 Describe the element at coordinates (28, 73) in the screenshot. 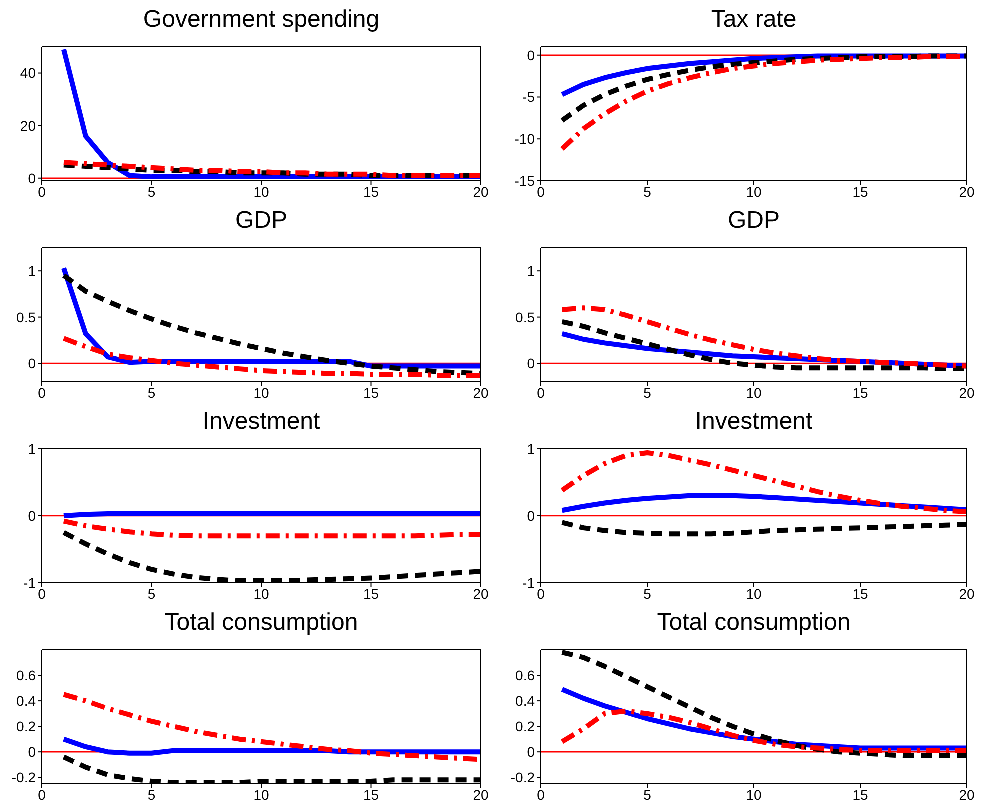

I see `y-tick-label: 40` at that location.